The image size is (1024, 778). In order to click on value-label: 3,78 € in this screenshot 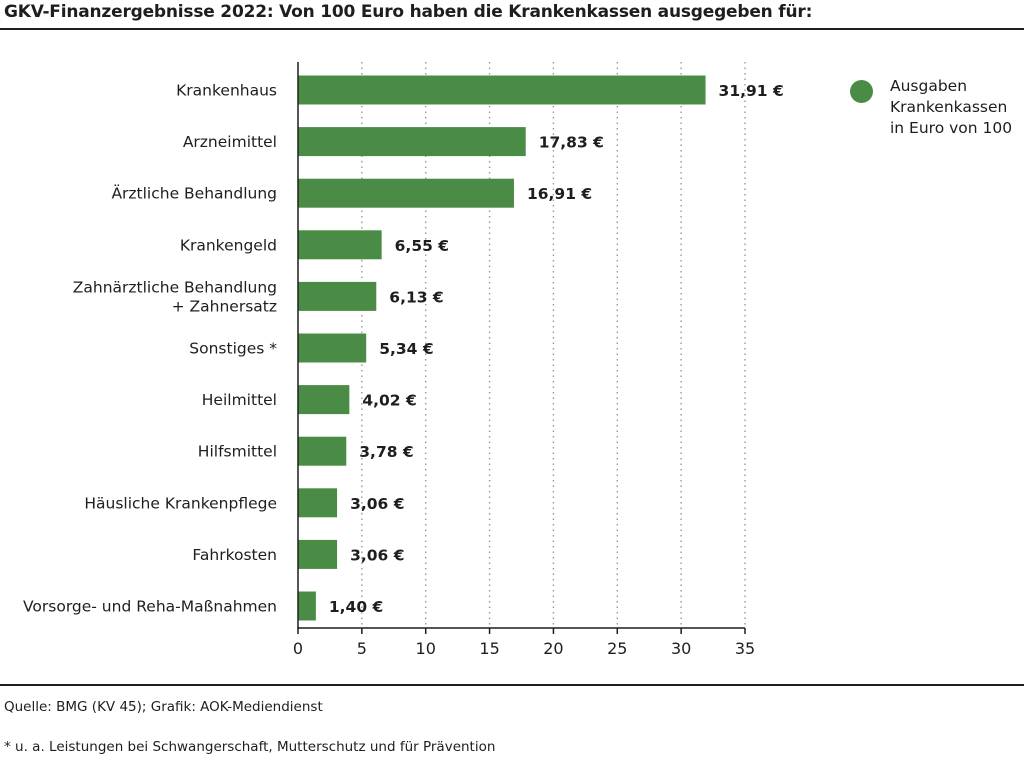, I will do `click(386, 452)`.